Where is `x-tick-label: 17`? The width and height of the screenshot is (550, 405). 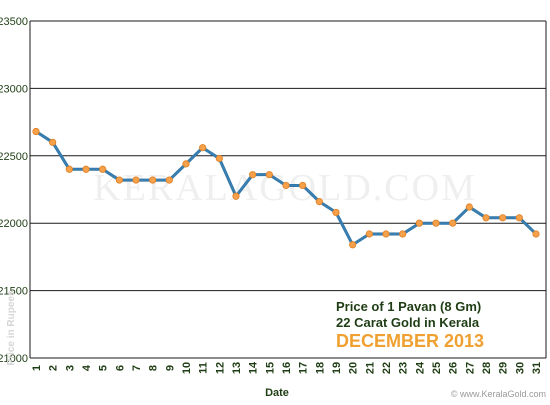
x-tick-label: 17 is located at coordinates (304, 368).